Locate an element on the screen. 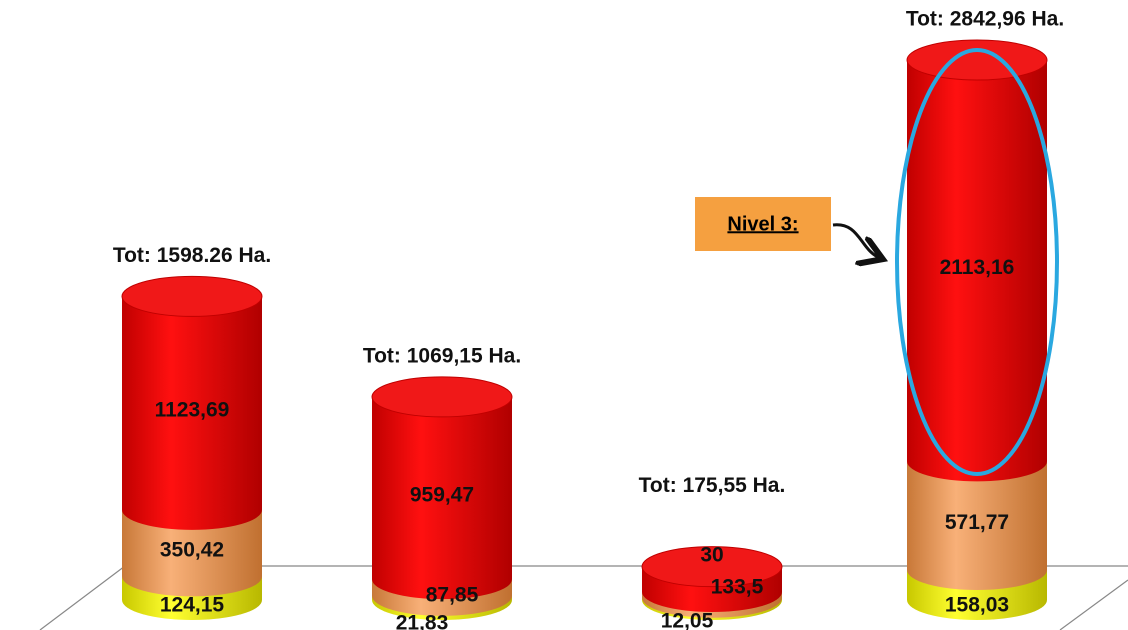 The height and width of the screenshot is (630, 1128). value-label: 959,47 is located at coordinates (442, 495).